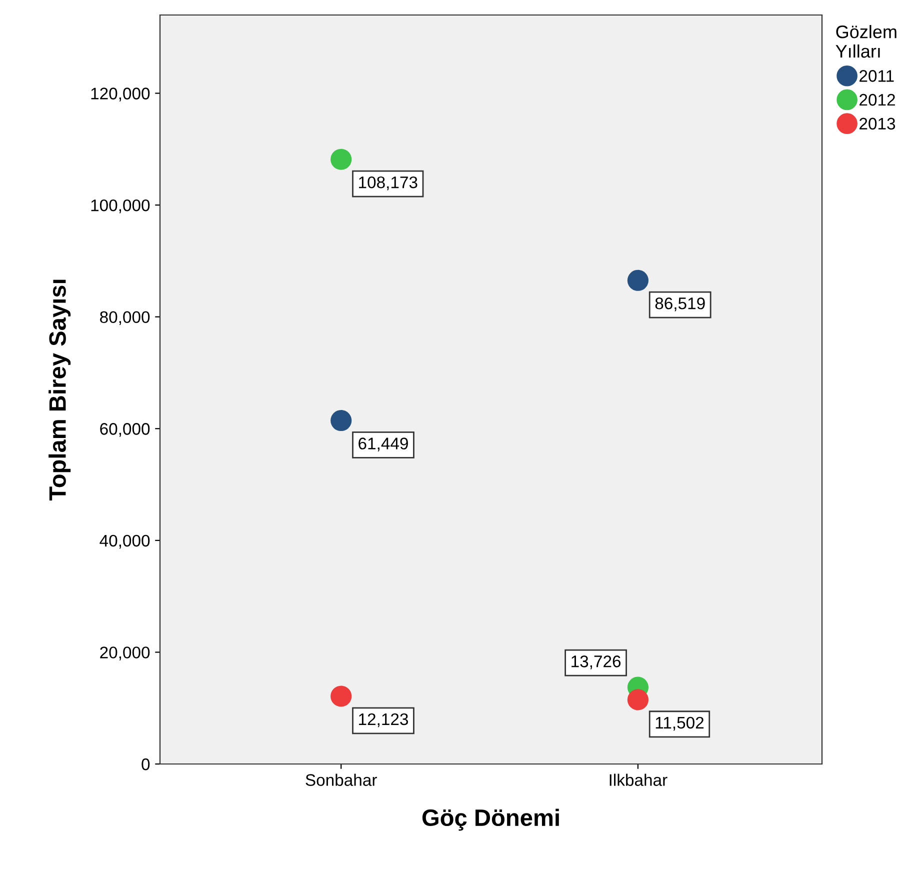  What do you see at coordinates (125, 541) in the screenshot?
I see `y-tick-label: 40,000` at bounding box center [125, 541].